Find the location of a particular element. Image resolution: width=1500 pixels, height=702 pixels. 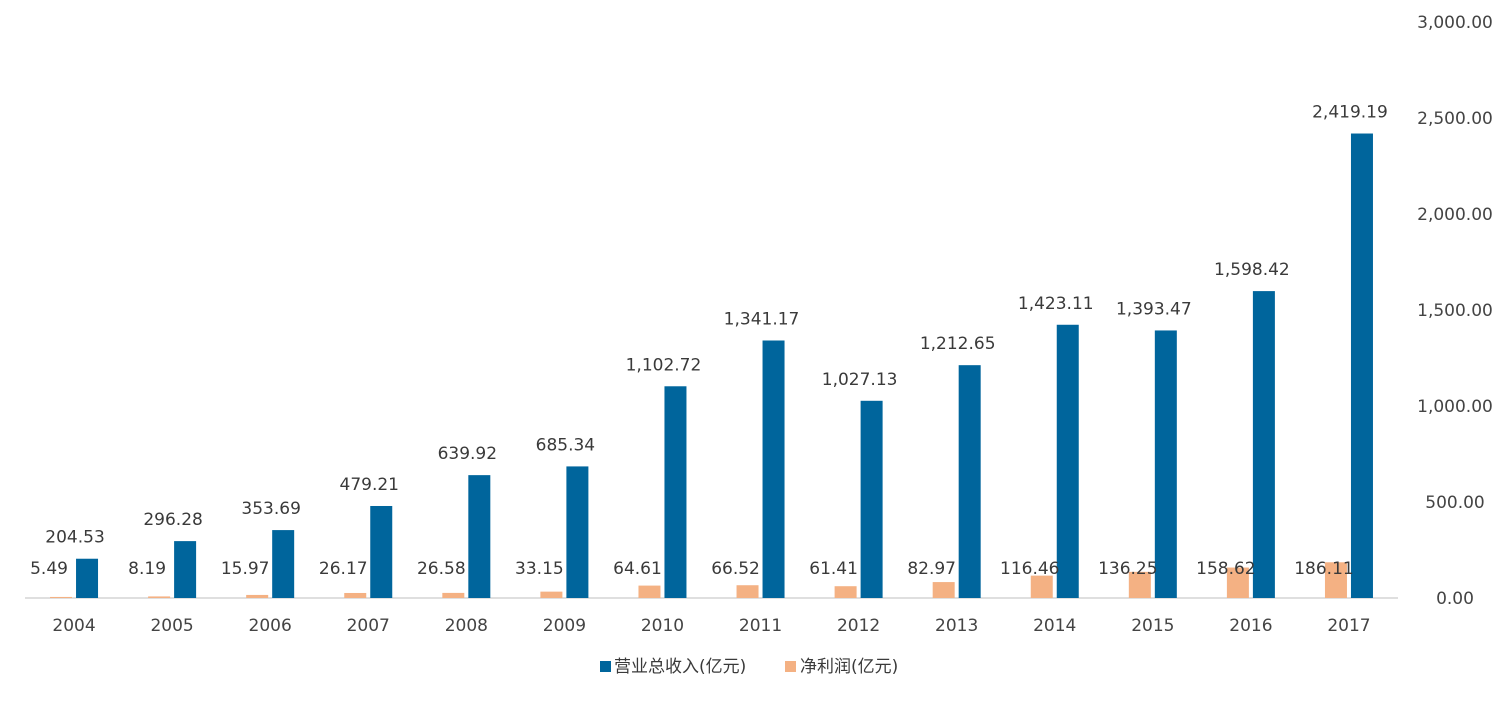

legend-swatch-net-profit is located at coordinates (790, 666).